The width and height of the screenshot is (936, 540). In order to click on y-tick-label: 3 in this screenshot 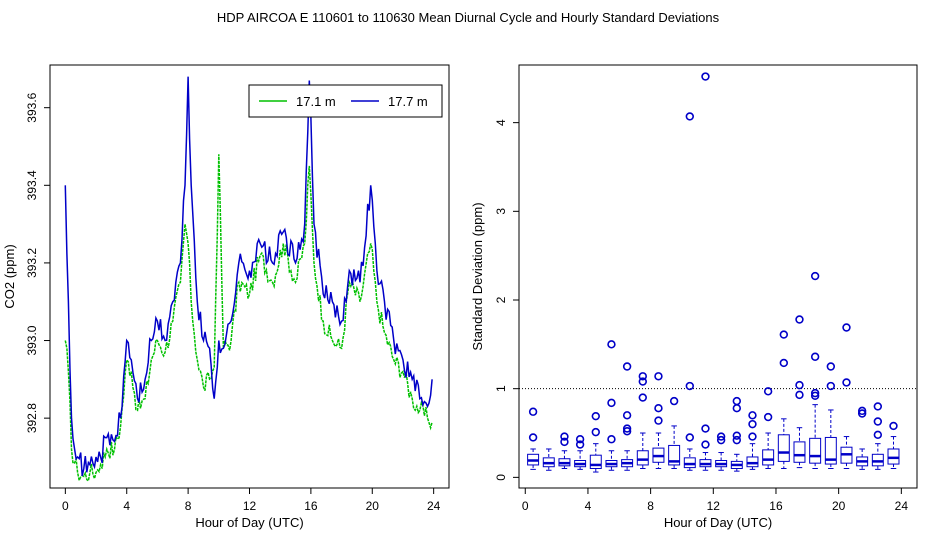, I will do `click(501, 211)`.